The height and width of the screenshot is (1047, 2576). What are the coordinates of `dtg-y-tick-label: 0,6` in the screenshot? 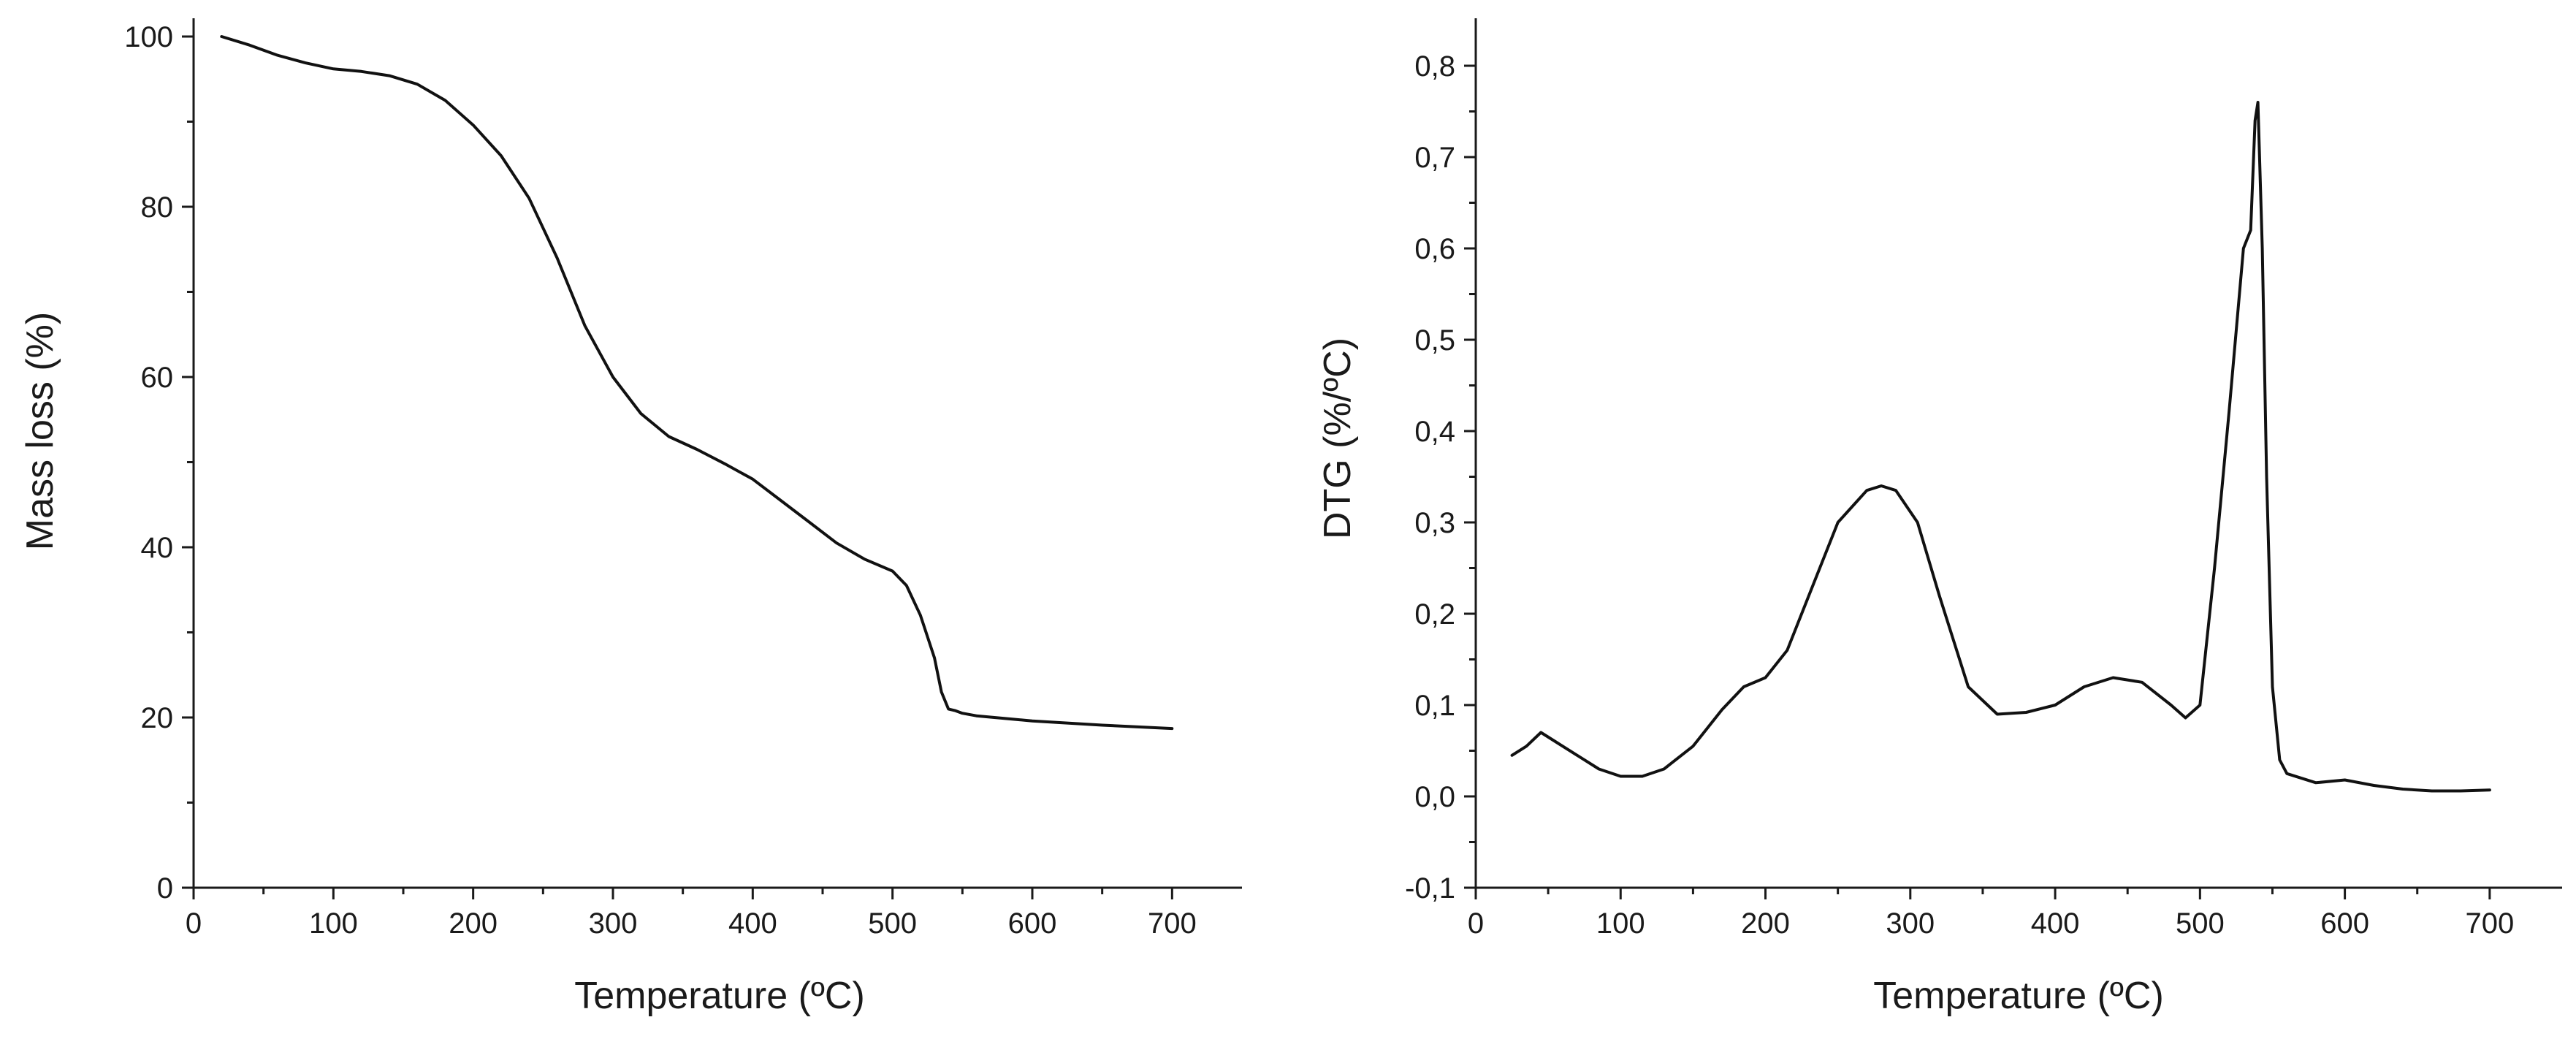 It's located at (1435, 249).